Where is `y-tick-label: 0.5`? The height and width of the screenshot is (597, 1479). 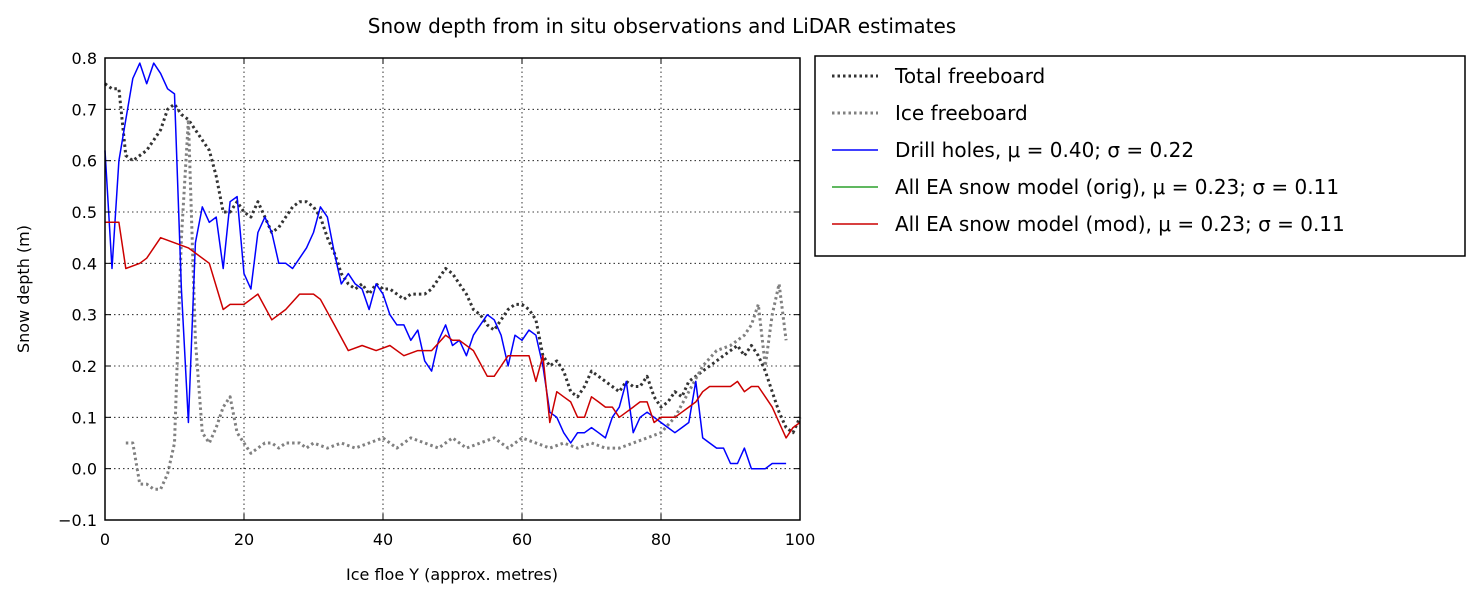 y-tick-label: 0.5 is located at coordinates (84, 212).